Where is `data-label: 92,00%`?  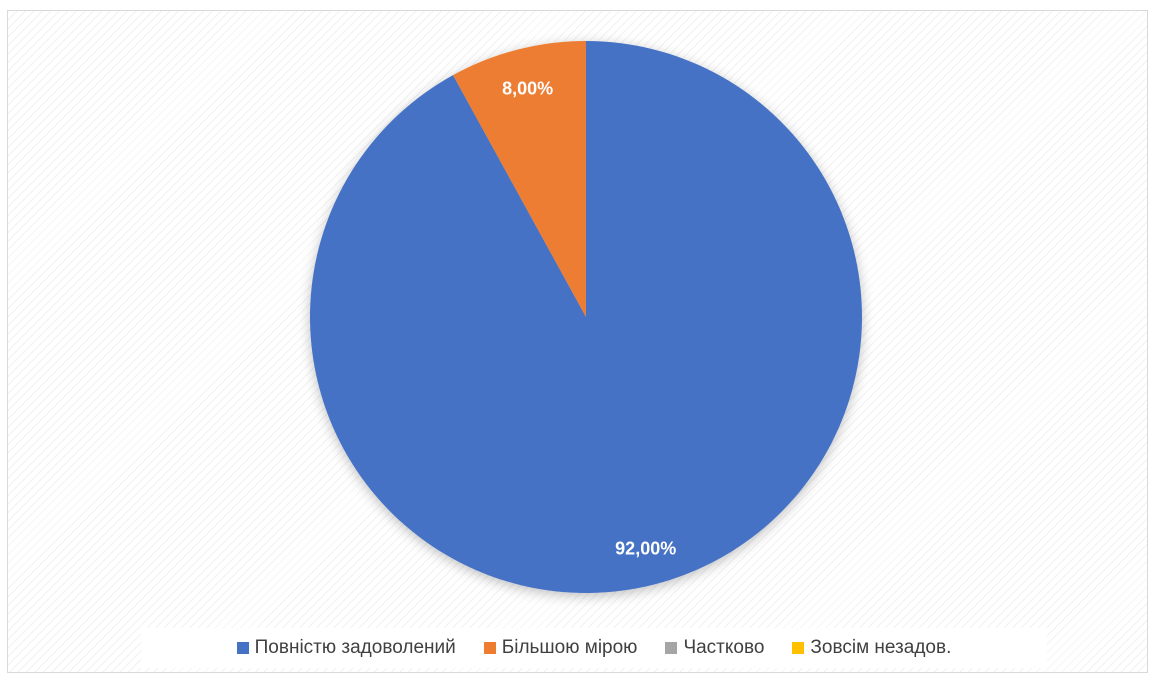 data-label: 92,00% is located at coordinates (645, 548).